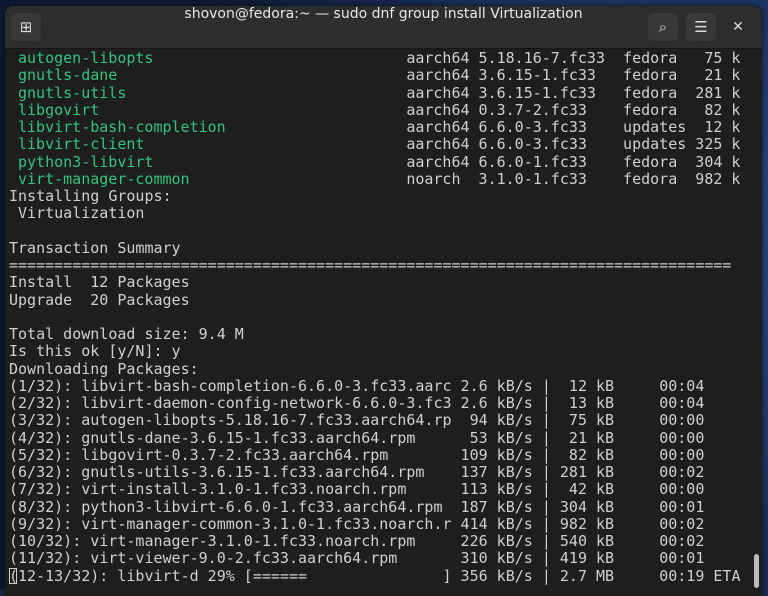  I want to click on search-icon: ⌕, so click(663, 27).